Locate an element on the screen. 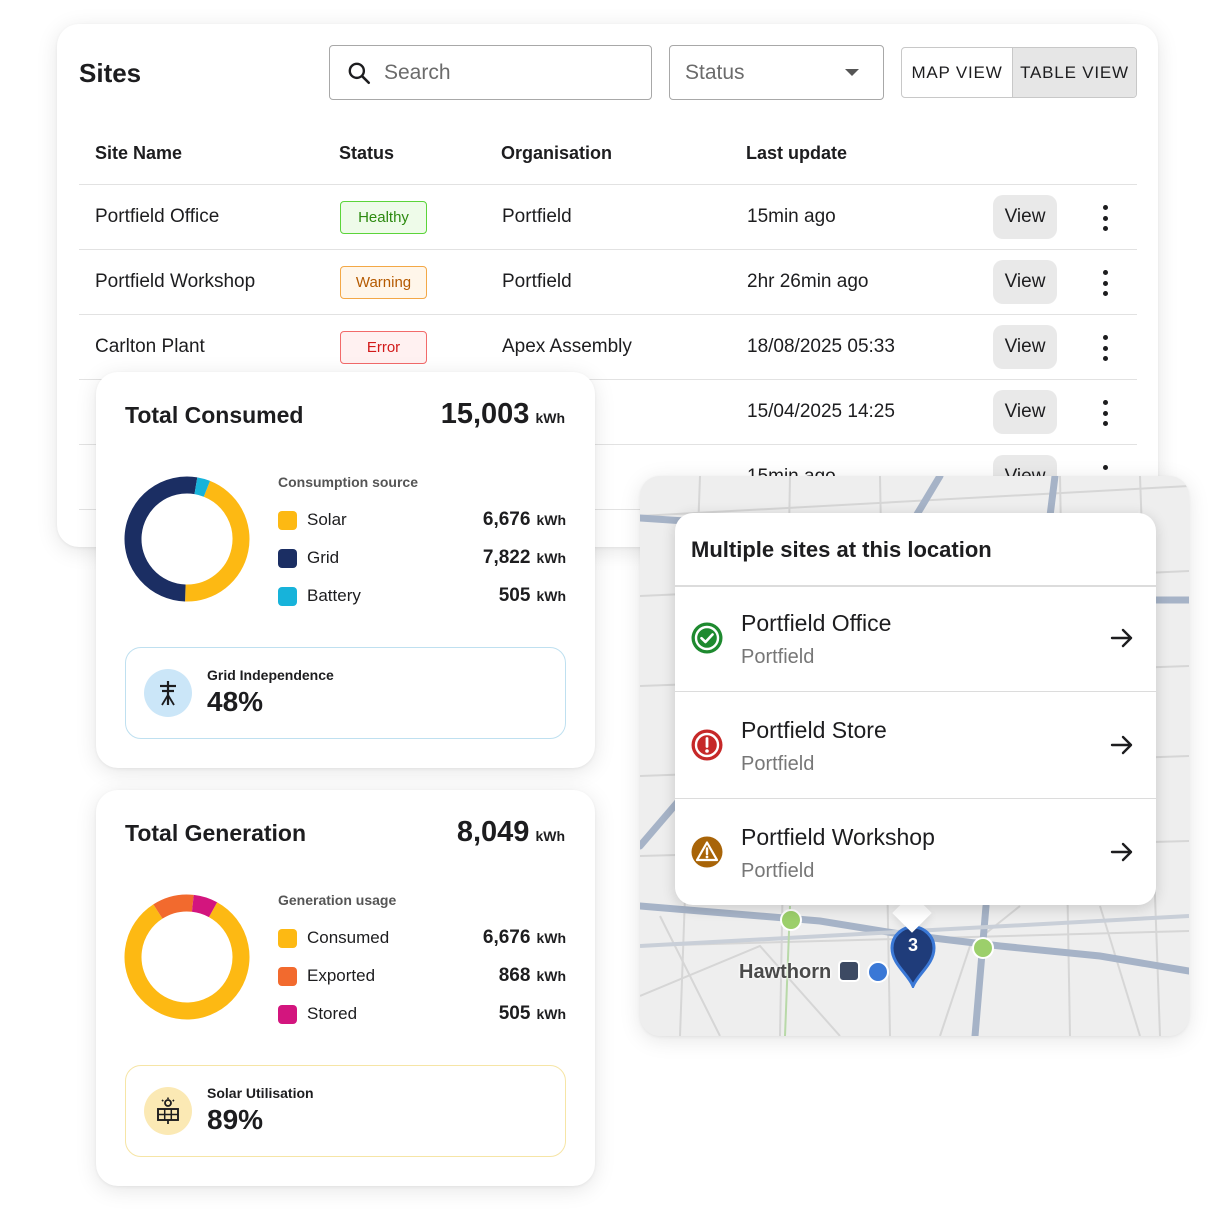 This screenshot has height=1216, width=1216. solar-utilisation-box: Solar Utilisation 89% is located at coordinates (345, 1111).